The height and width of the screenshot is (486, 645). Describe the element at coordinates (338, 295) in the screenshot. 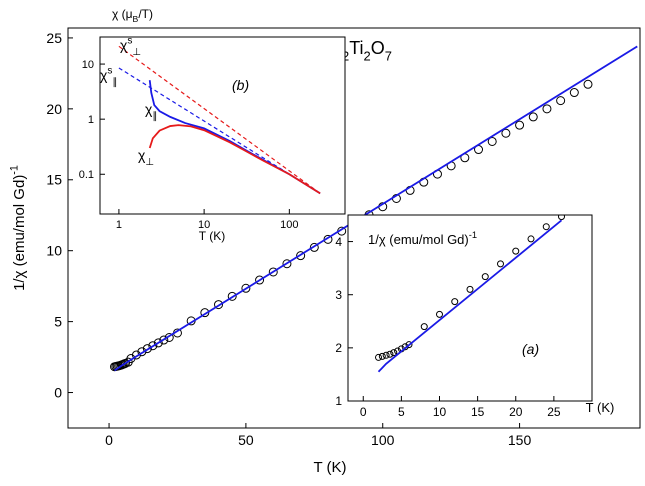

I see `y-tick-label: 3` at that location.